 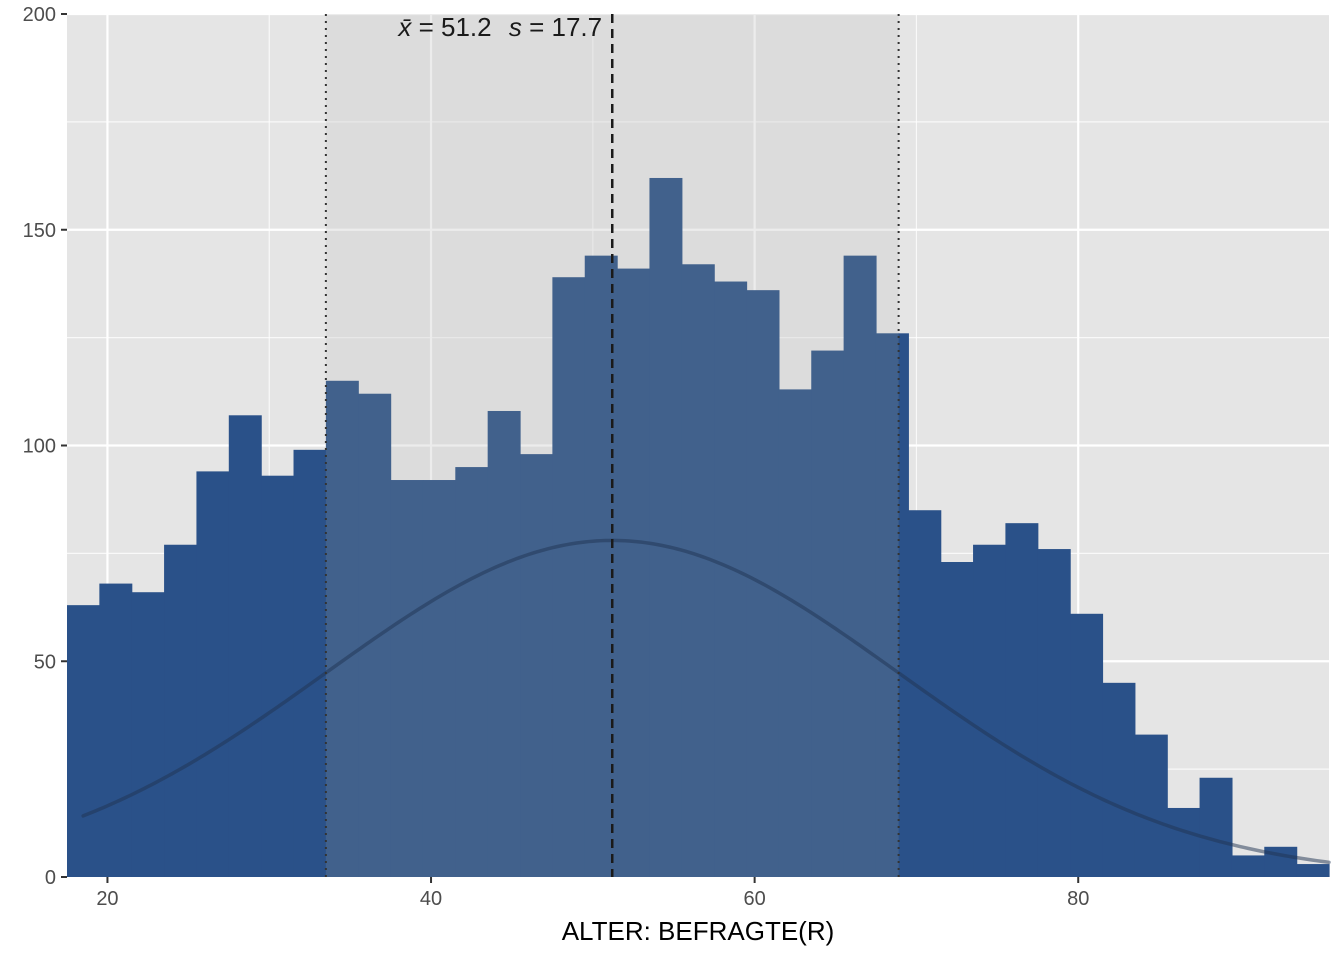 I want to click on mean-sd-annotation: x̄ = 51.2 s = 17.7, so click(x=499, y=27).